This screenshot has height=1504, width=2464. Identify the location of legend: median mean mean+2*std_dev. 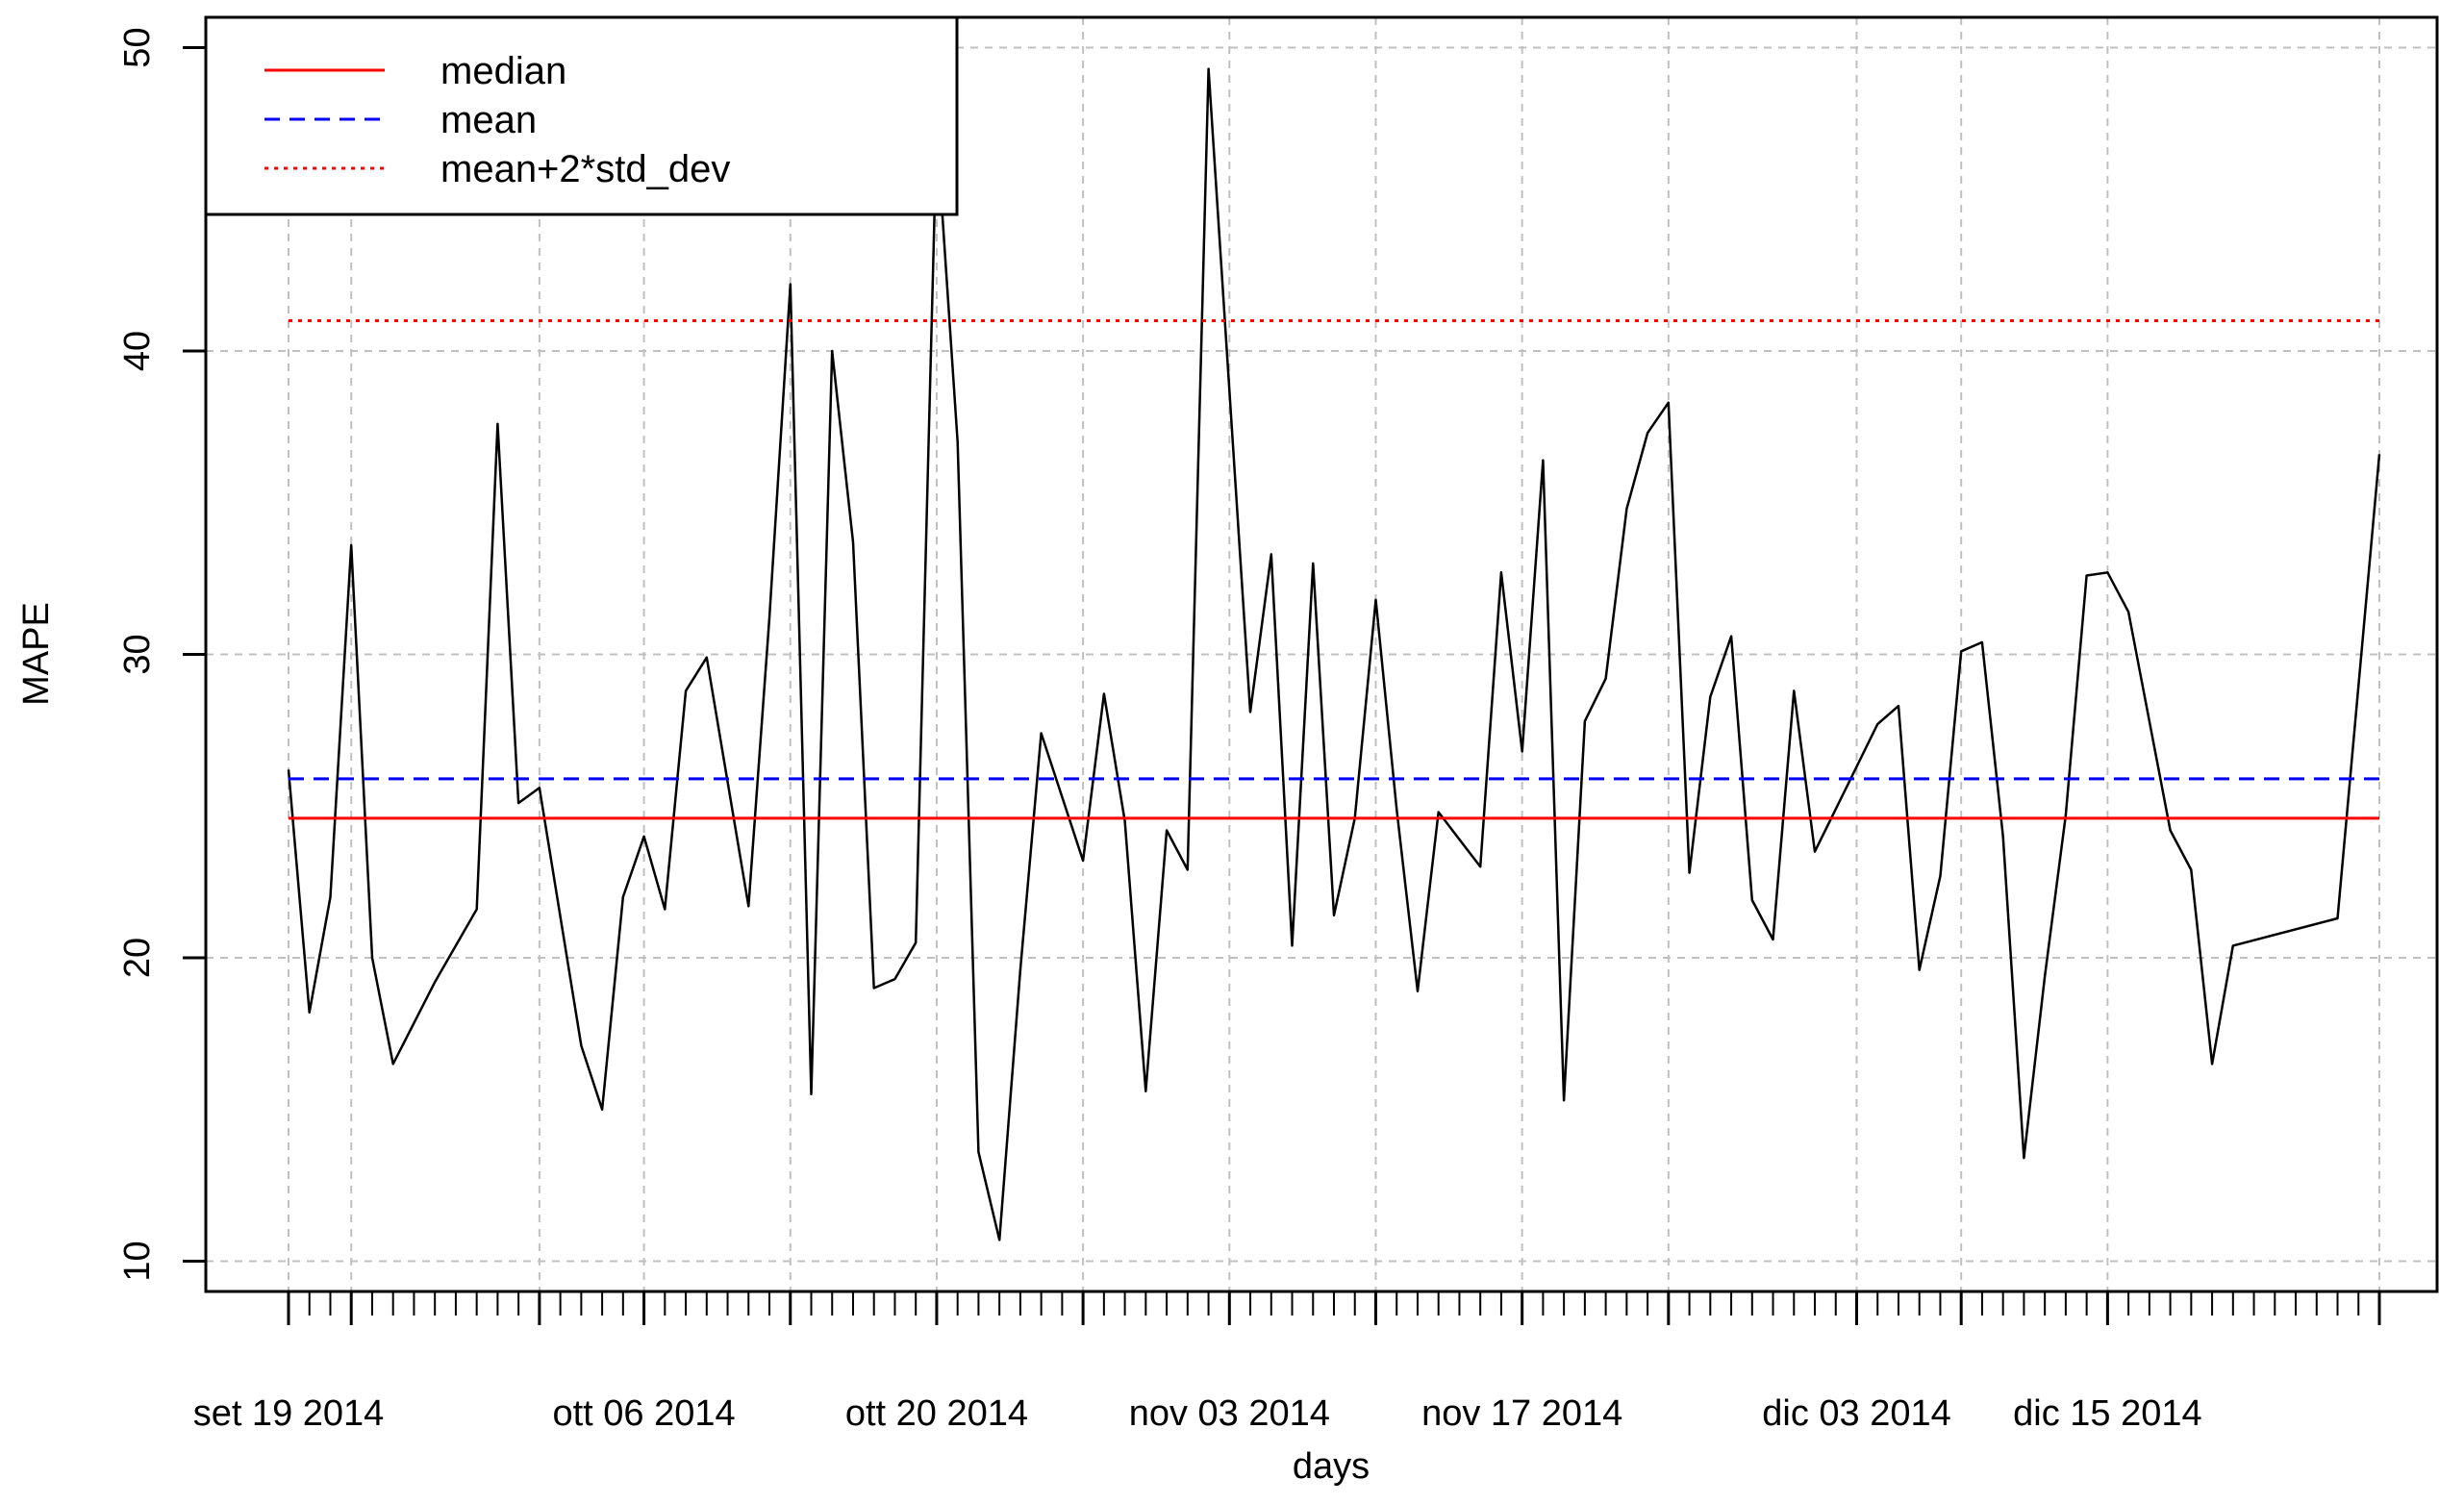
(581, 116).